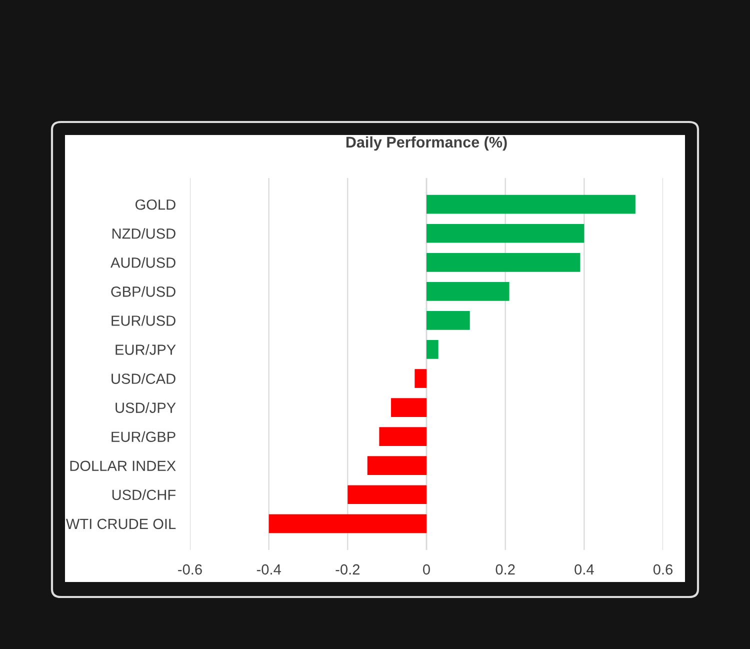 This screenshot has width=750, height=649. What do you see at coordinates (146, 407) in the screenshot?
I see `y-tick-label: USD/JPY` at bounding box center [146, 407].